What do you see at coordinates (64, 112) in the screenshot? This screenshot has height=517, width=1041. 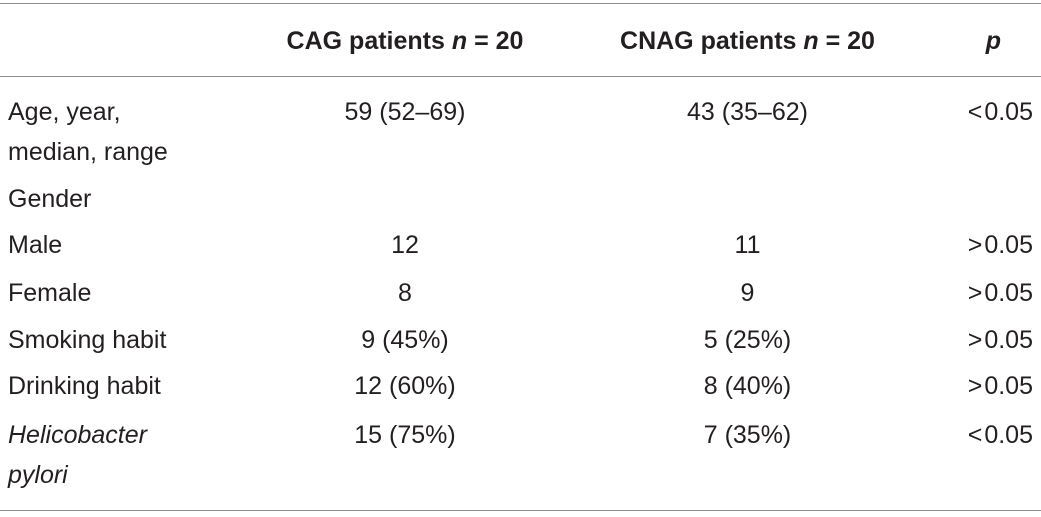 I see `row-age-label-line1: Age, year,` at bounding box center [64, 112].